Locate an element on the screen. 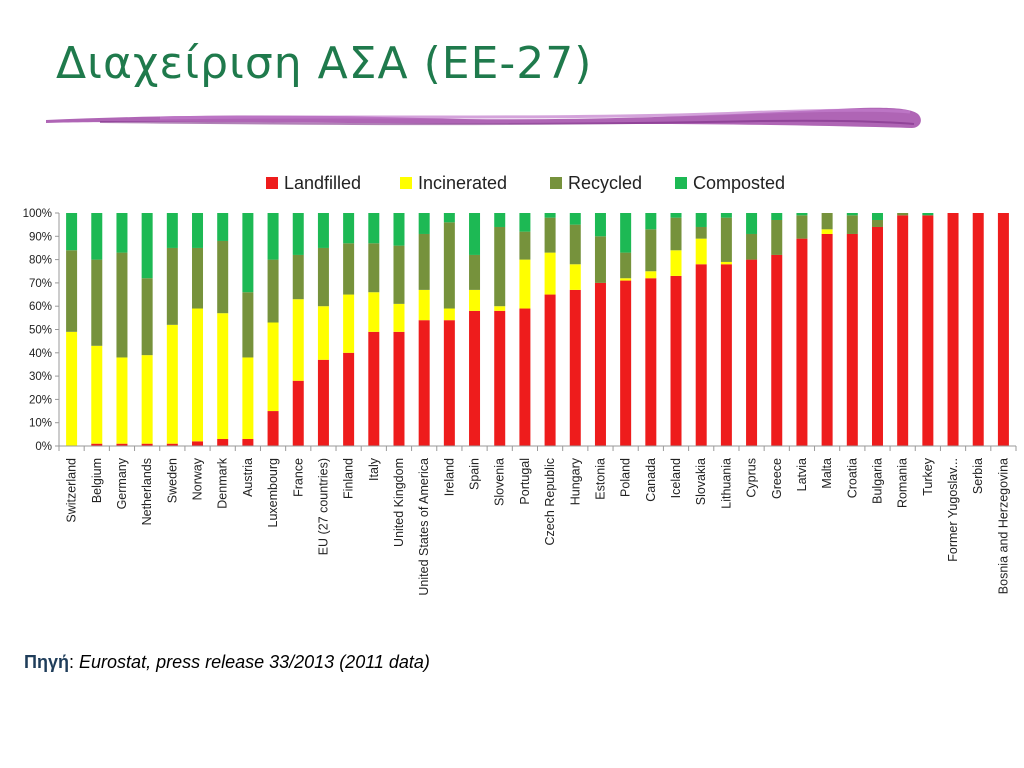 This screenshot has height=768, width=1024. legend-label-incinerated: Incinerated is located at coordinates (462, 183).